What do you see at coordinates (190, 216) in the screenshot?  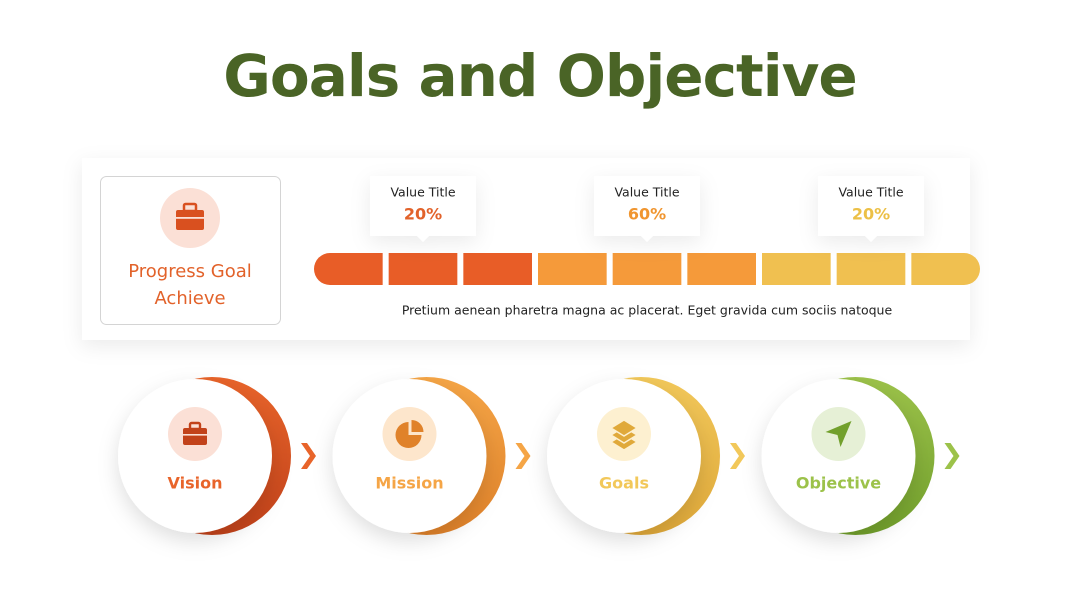 I see `briefcase-icon` at bounding box center [190, 216].